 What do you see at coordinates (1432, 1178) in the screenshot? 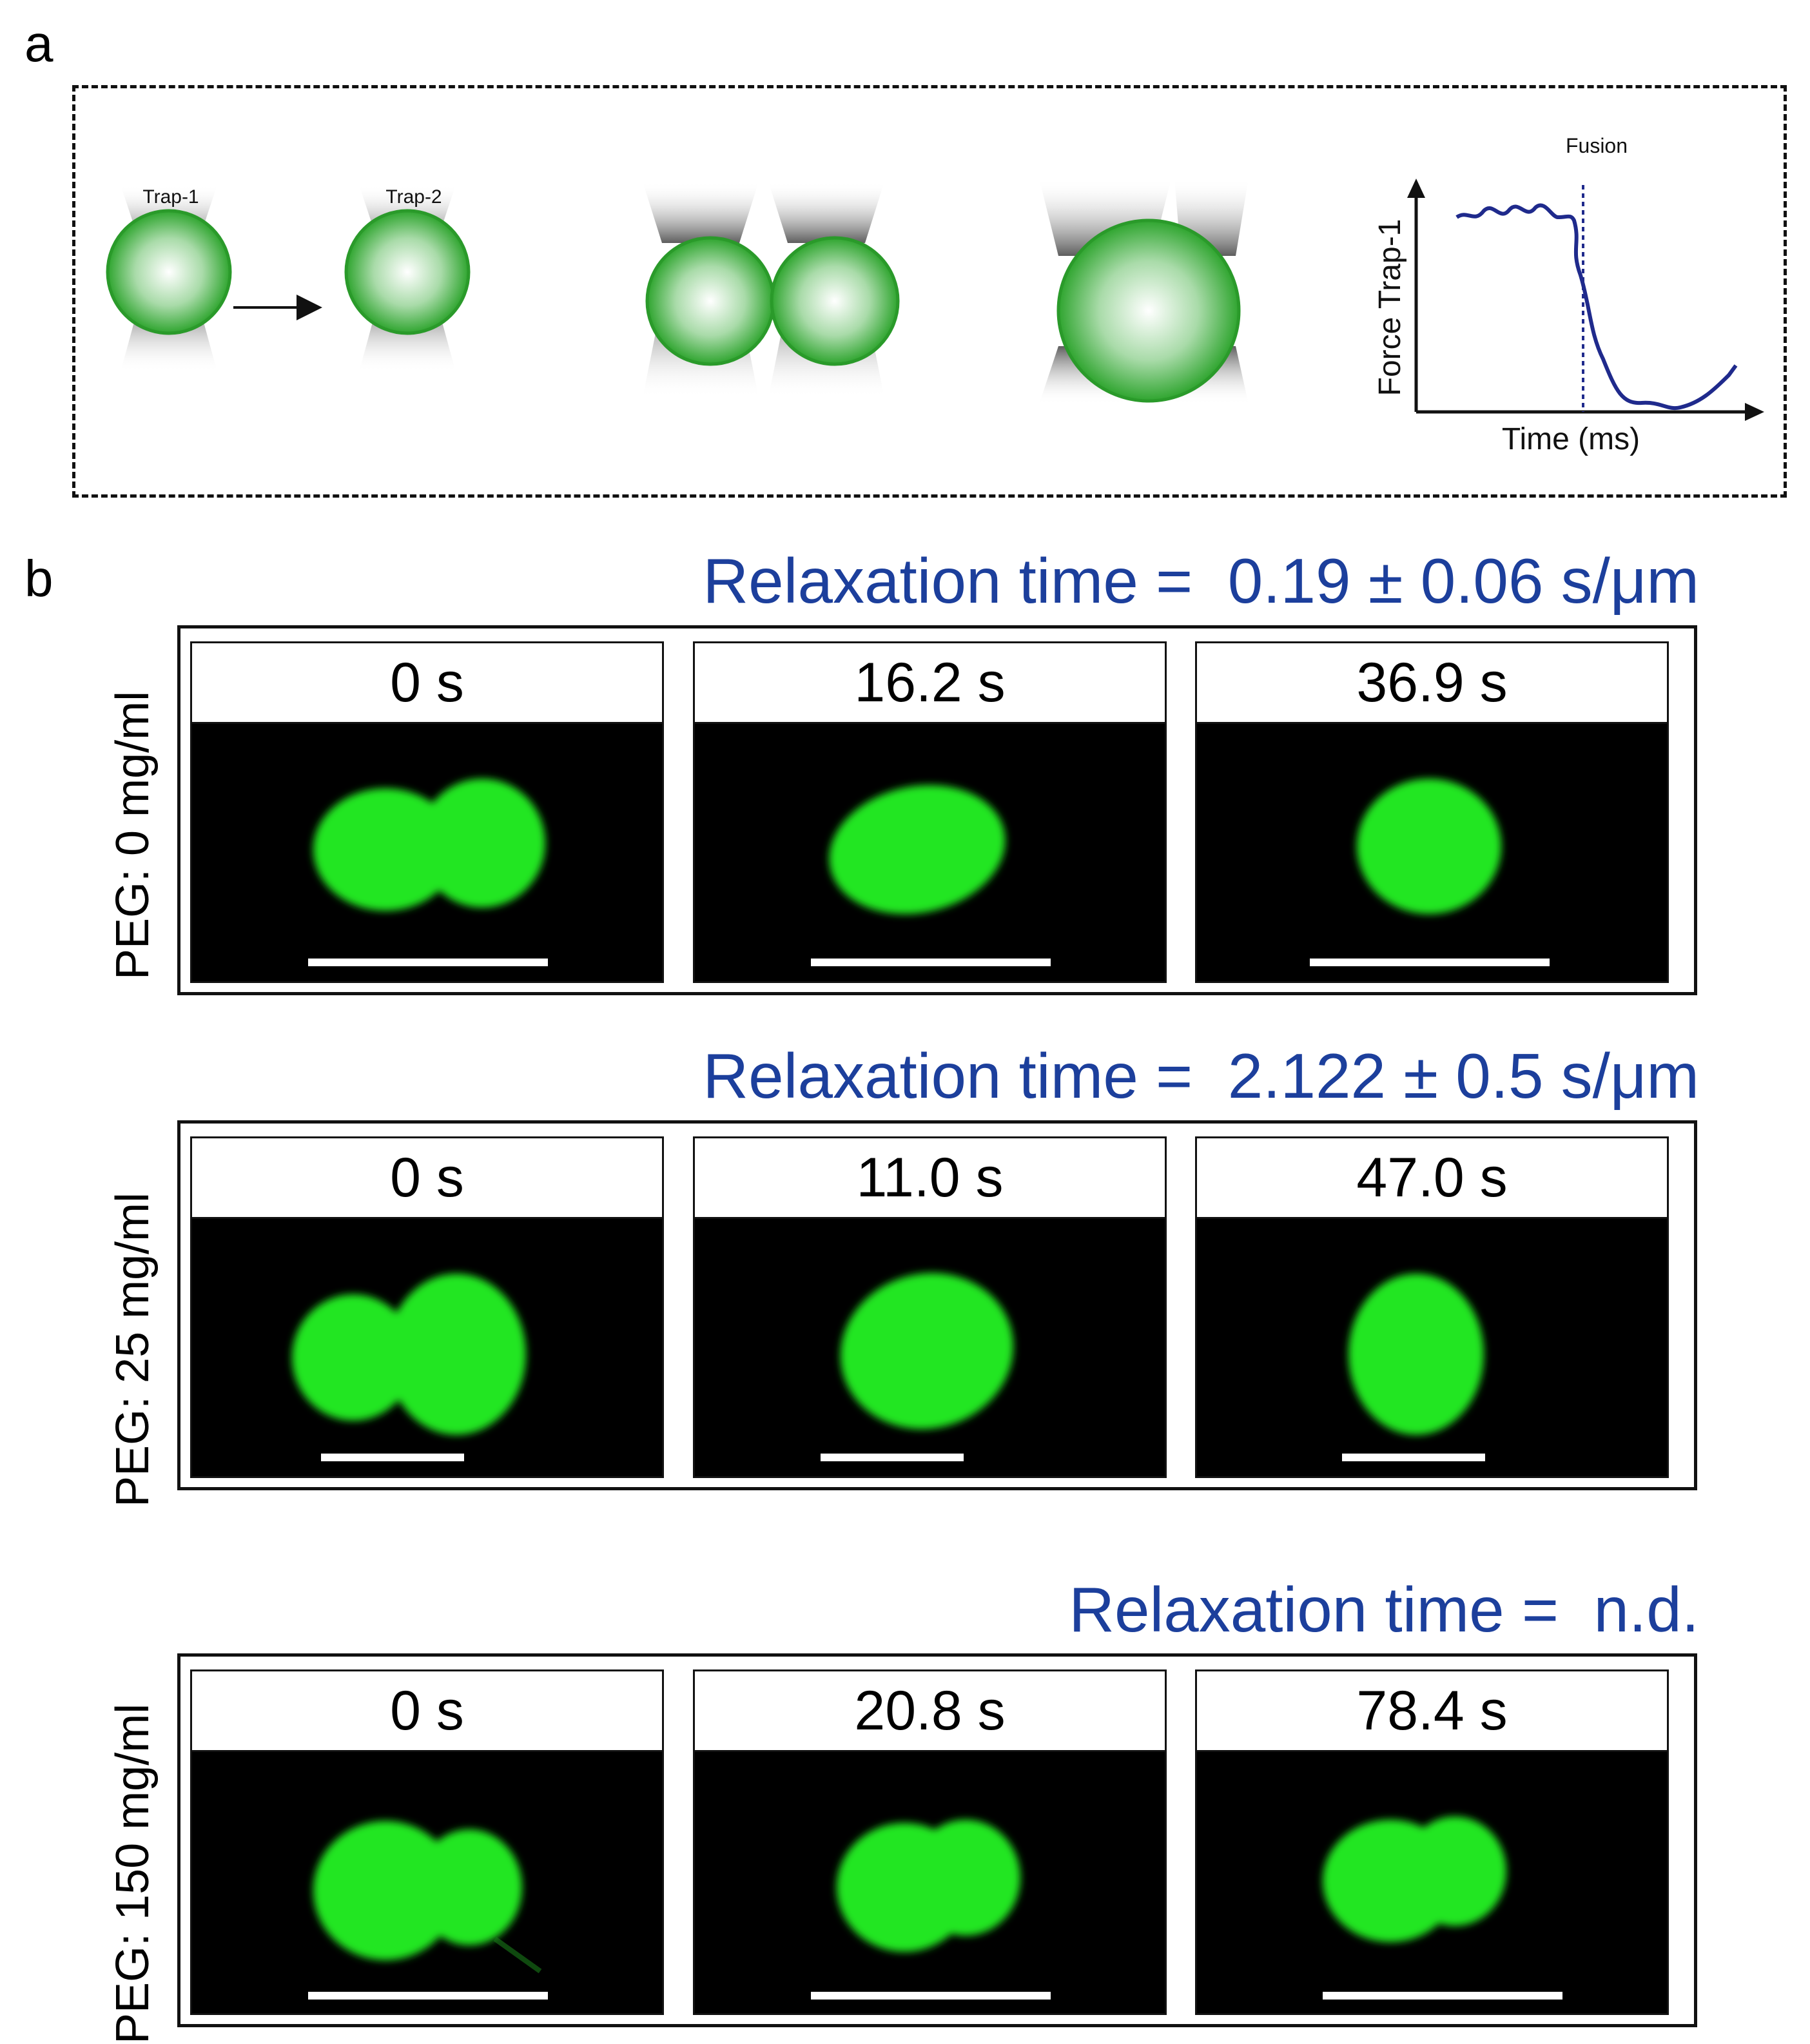
I see `frame-time-label: 47.0 s` at bounding box center [1432, 1178].